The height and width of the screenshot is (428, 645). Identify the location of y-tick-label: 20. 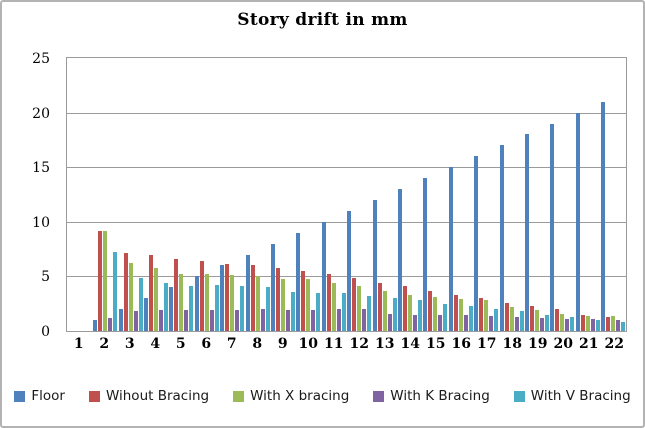
(41, 113).